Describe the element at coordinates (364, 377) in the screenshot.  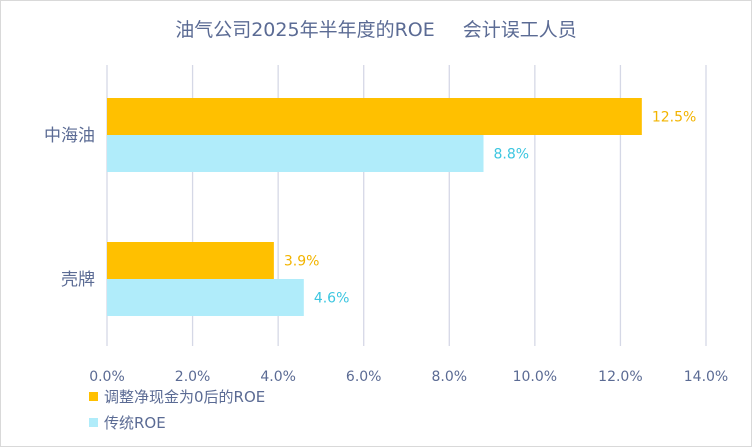
I see `x-tick-label: 6.0%` at that location.